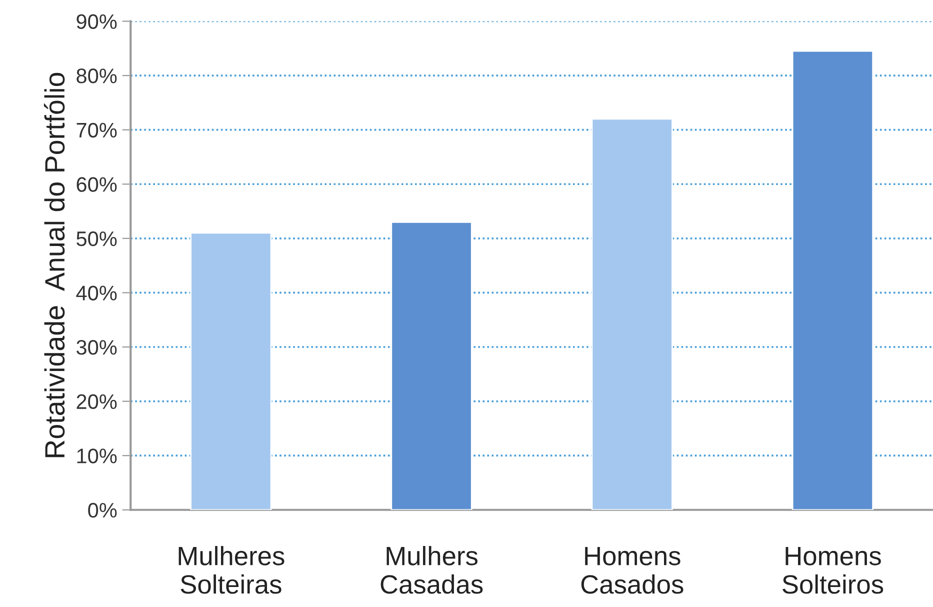 The width and height of the screenshot is (933, 607). What do you see at coordinates (96, 238) in the screenshot?
I see `y-tick-label: 50%` at bounding box center [96, 238].